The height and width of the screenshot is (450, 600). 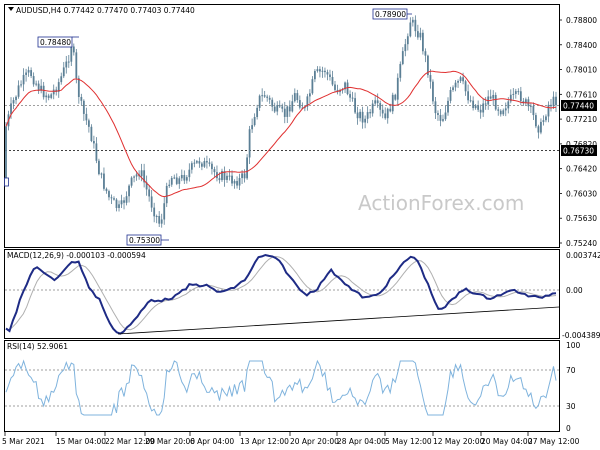 I want to click on time-tick-label: 27 May 12:00, so click(x=554, y=441).